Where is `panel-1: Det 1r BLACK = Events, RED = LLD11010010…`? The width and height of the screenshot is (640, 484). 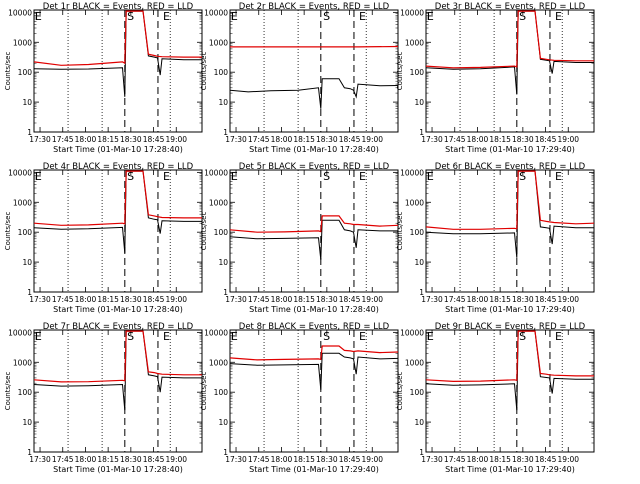
panel-1: Det 1r BLACK = Events, RED = LLD11010010… is located at coordinates (103, 78).